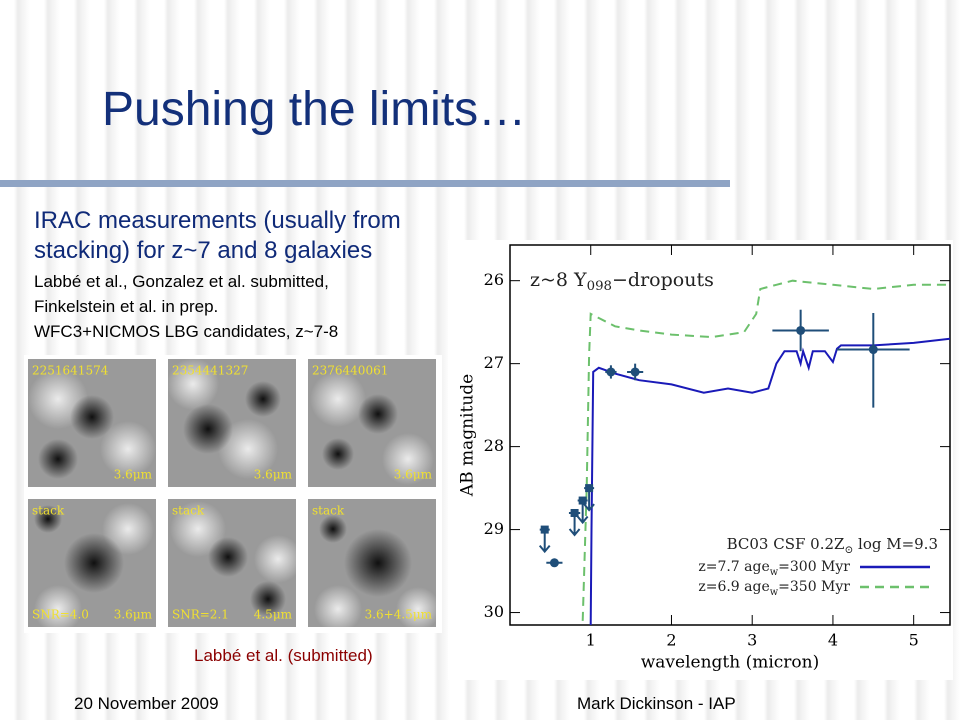 Image resolution: width=960 pixels, height=720 pixels. I want to click on legend-title: BC03 CSF 0.2Z⊙ log M=9.3, so click(832, 545).